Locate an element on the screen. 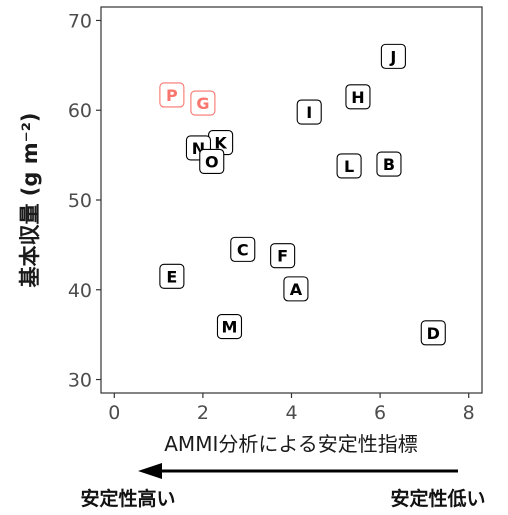  point-label: M is located at coordinates (230, 327).